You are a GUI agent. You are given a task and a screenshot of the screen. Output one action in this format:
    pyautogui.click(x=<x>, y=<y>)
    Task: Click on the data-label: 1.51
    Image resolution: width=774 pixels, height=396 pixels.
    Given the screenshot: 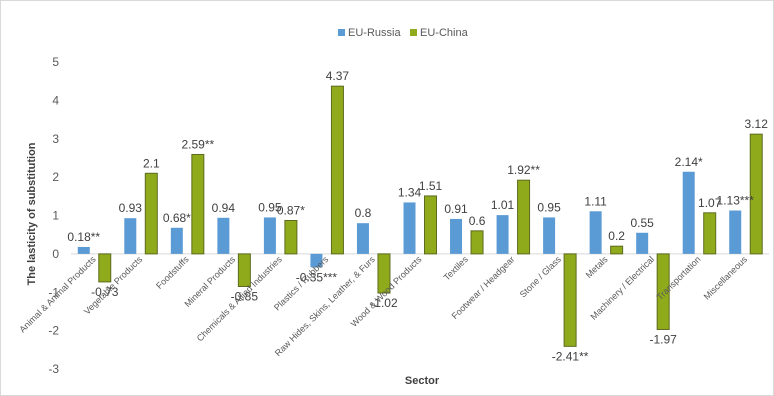 What is the action you would take?
    pyautogui.click(x=431, y=186)
    